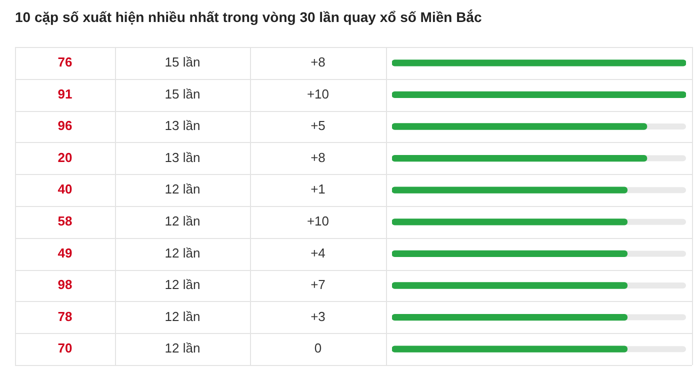 The height and width of the screenshot is (374, 695). Describe the element at coordinates (65, 126) in the screenshot. I see `y-tick-label: 96` at that location.